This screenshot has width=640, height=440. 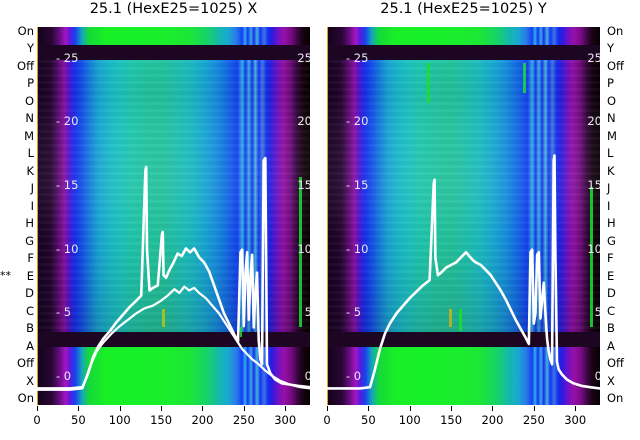 I want to click on y-tick-label-right-0-0: 0, so click(x=307, y=376).